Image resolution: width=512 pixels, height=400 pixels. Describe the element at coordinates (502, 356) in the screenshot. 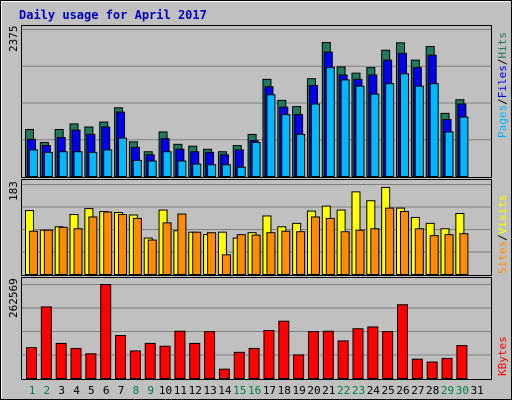

I see `legend-kbytes: KBytes` at that location.